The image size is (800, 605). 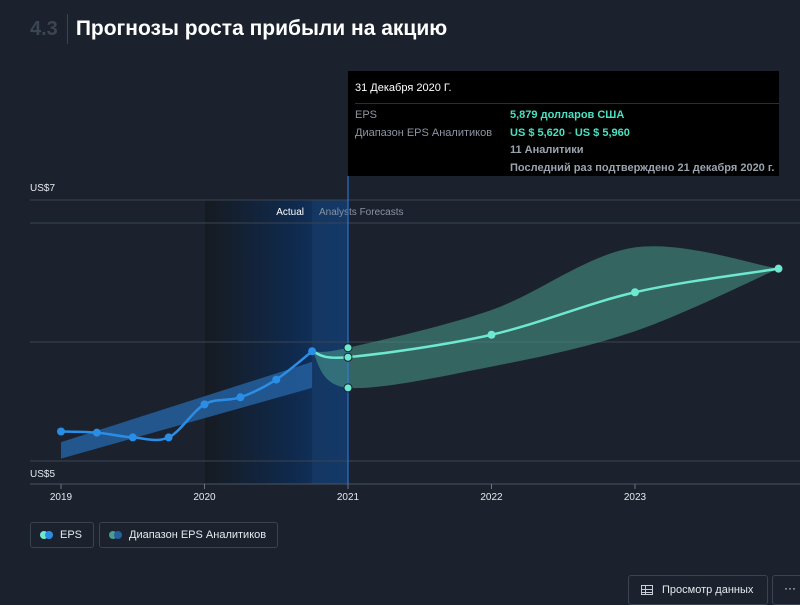 I want to click on region-label-actual: Actual, so click(x=290, y=212).